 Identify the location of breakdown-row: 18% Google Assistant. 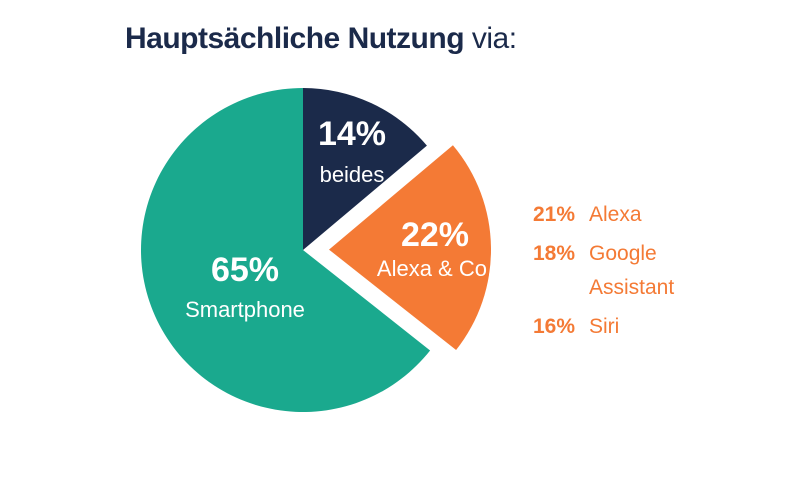
(616, 271).